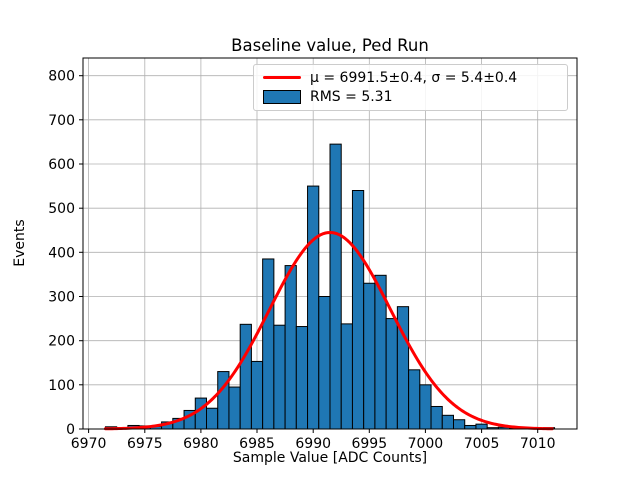 The height and width of the screenshot is (480, 640). I want to click on x-axis-label: Sample Value [ADC Counts], so click(330, 458).